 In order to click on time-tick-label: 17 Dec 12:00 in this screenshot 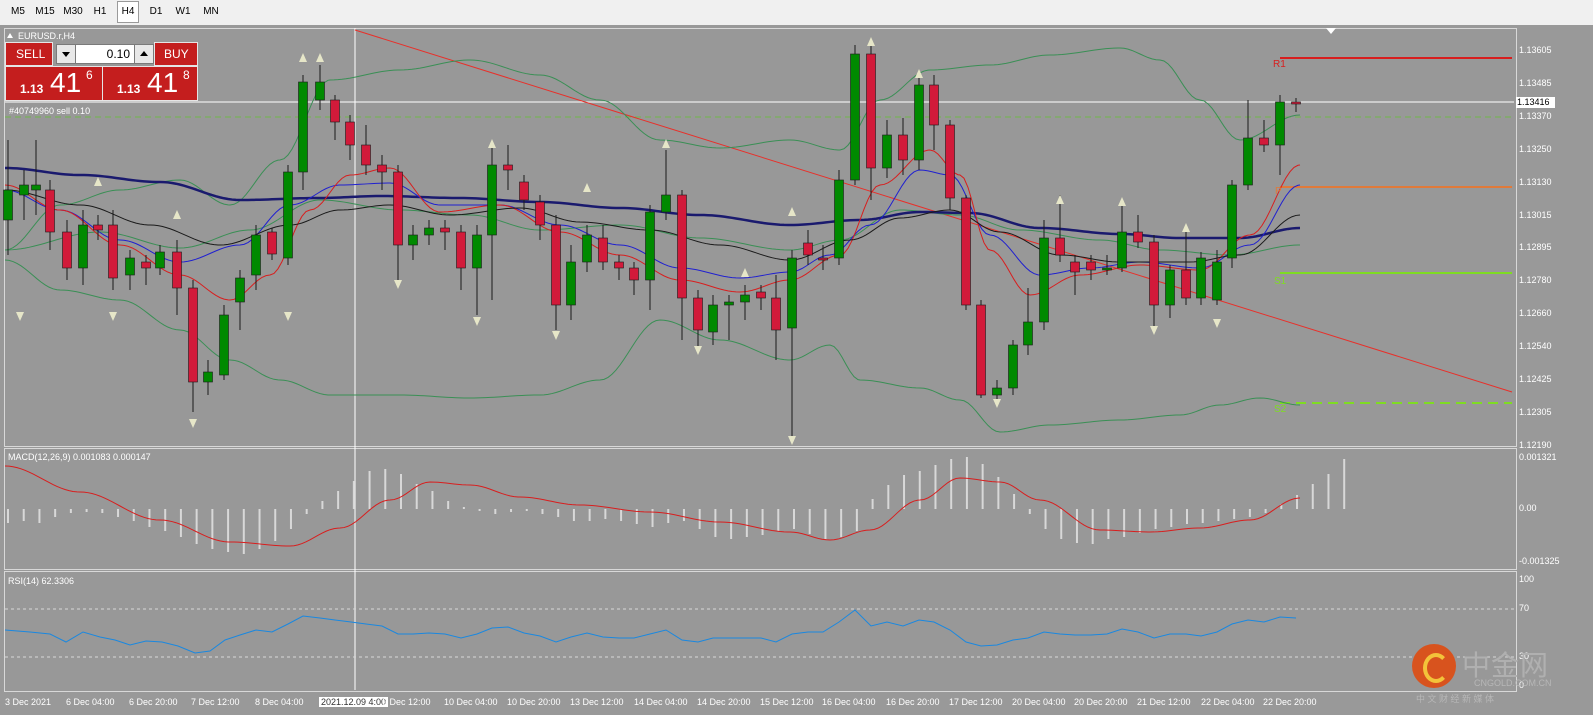, I will do `click(976, 702)`.